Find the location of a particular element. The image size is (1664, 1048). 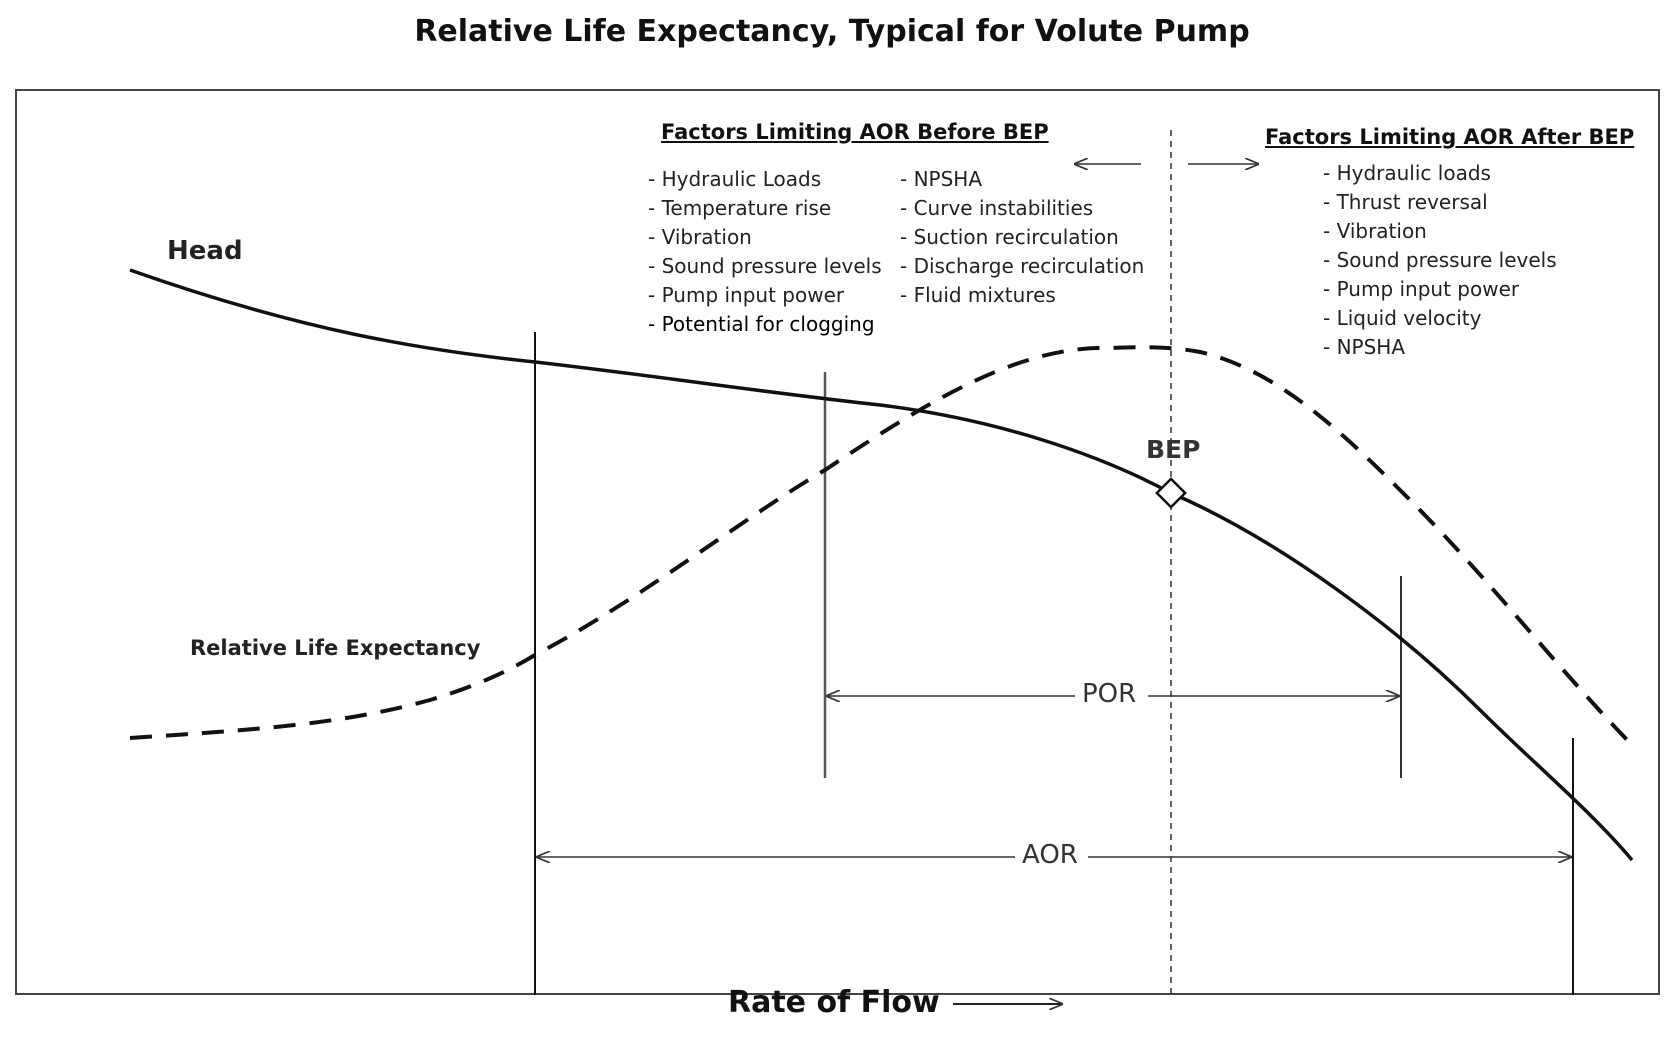

list-item: Hydraulic Loads is located at coordinates (765, 179).